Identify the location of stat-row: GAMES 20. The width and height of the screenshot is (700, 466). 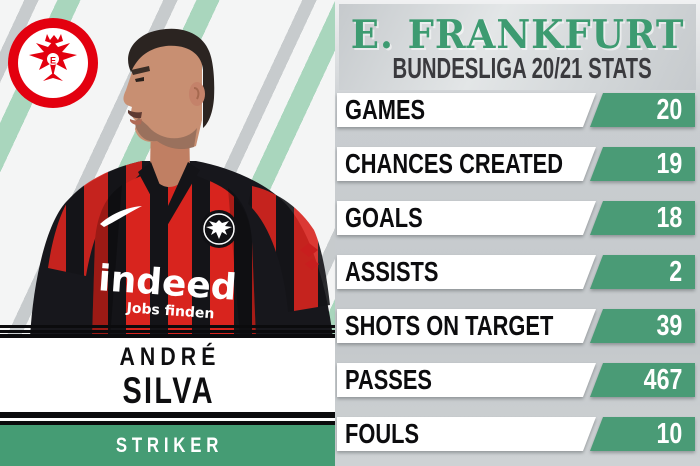
(517, 110).